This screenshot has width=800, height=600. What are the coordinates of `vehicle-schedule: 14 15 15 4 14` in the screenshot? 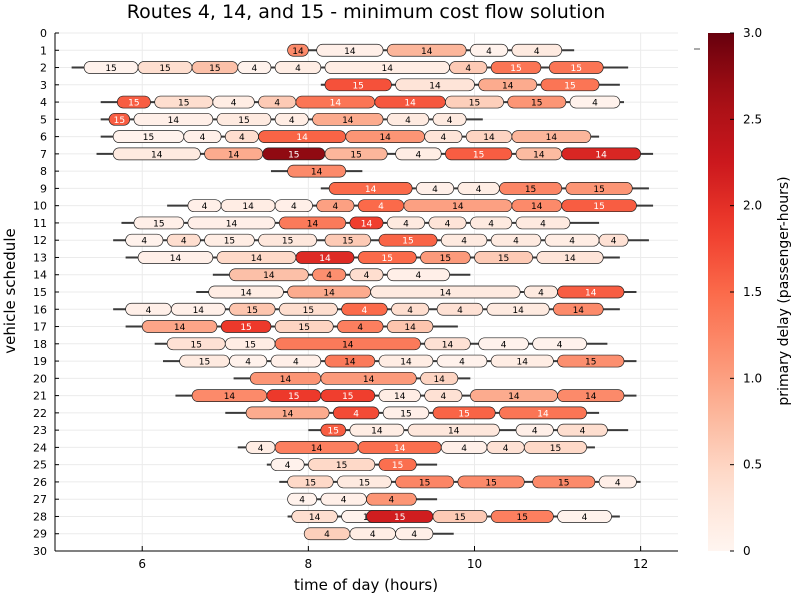 It's located at (291, 326).